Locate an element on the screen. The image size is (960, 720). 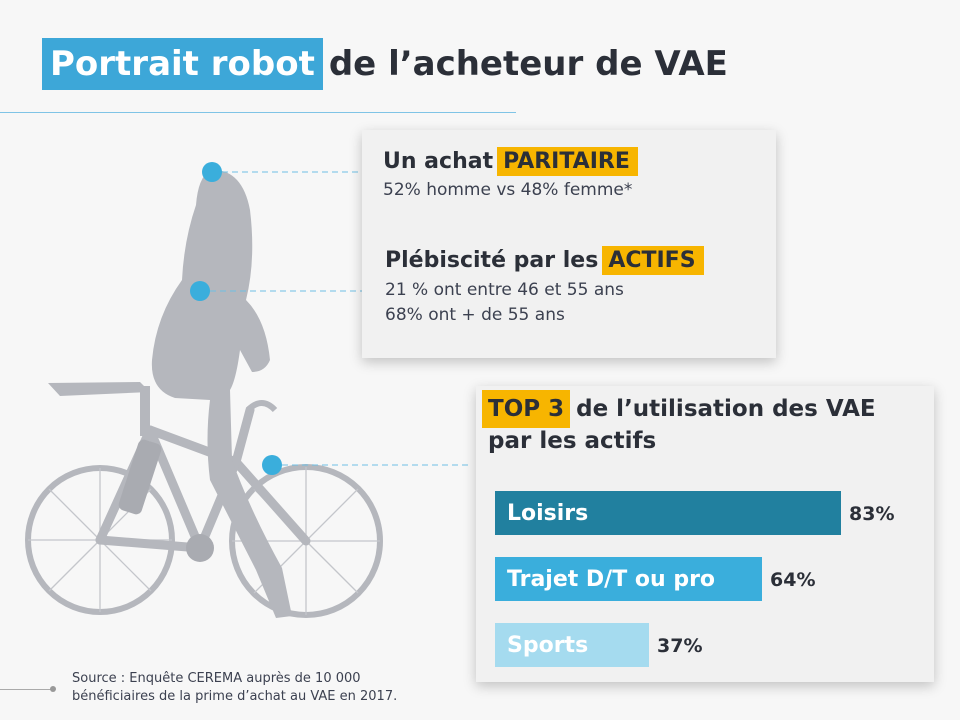
dot-head is located at coordinates (212, 172).